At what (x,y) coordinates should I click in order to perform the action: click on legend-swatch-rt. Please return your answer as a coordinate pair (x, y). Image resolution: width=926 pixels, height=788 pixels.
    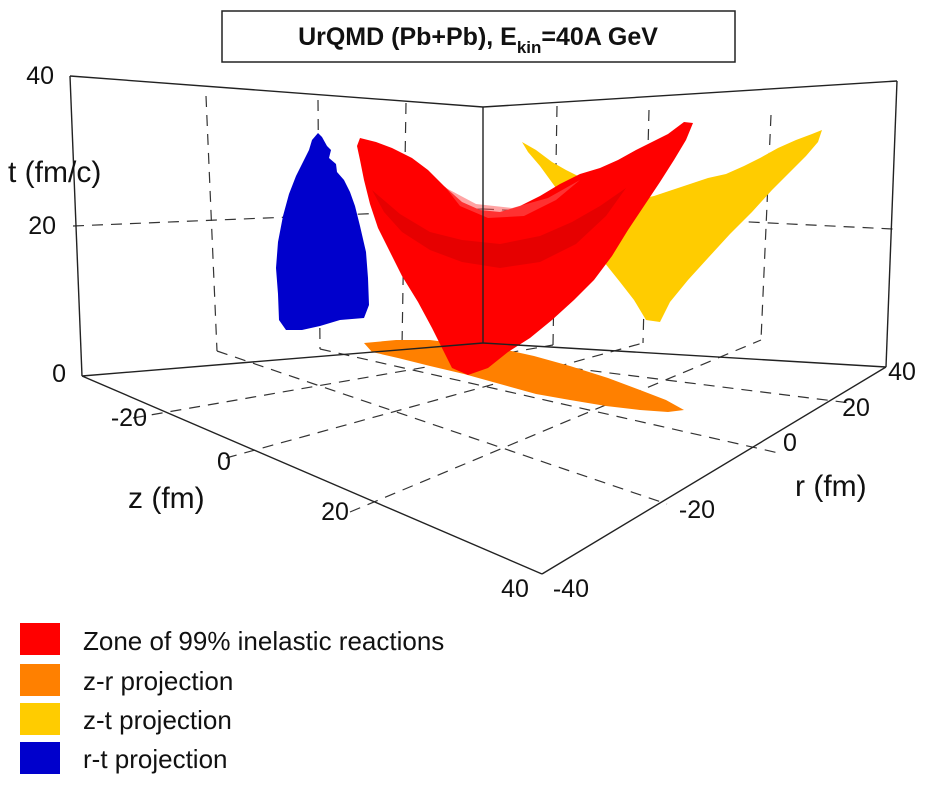
    Looking at the image, I should click on (40, 758).